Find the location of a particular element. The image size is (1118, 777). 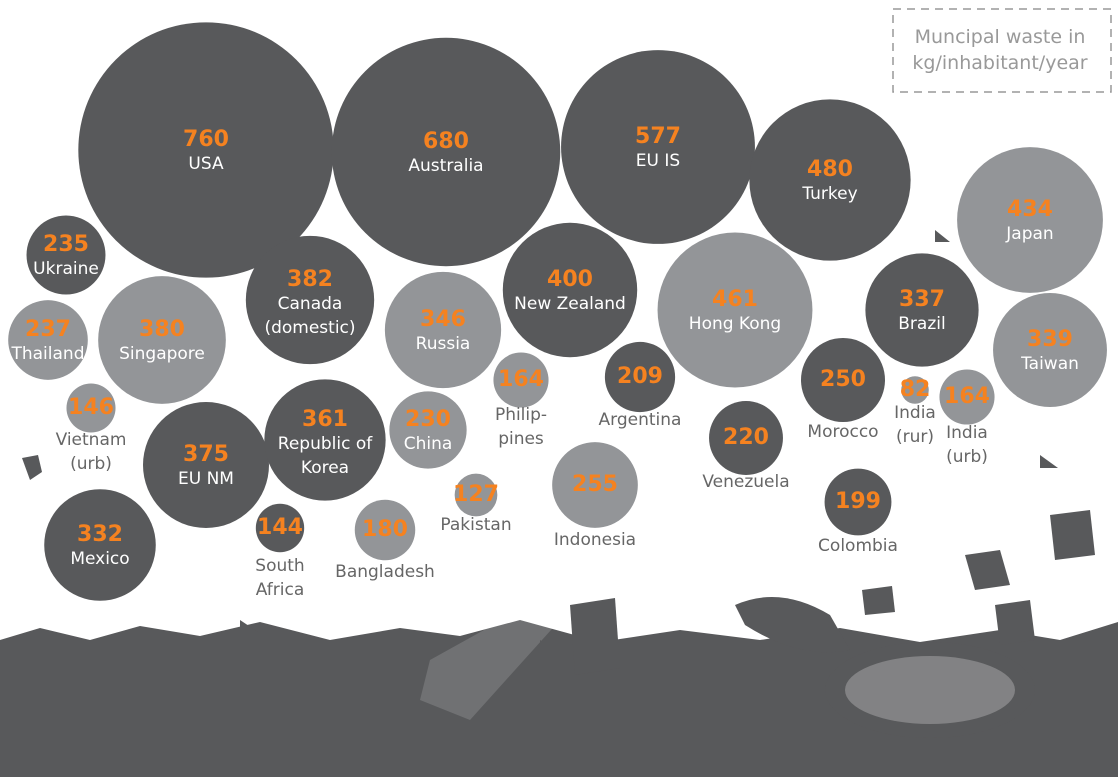

value-label: 209 is located at coordinates (640, 376).